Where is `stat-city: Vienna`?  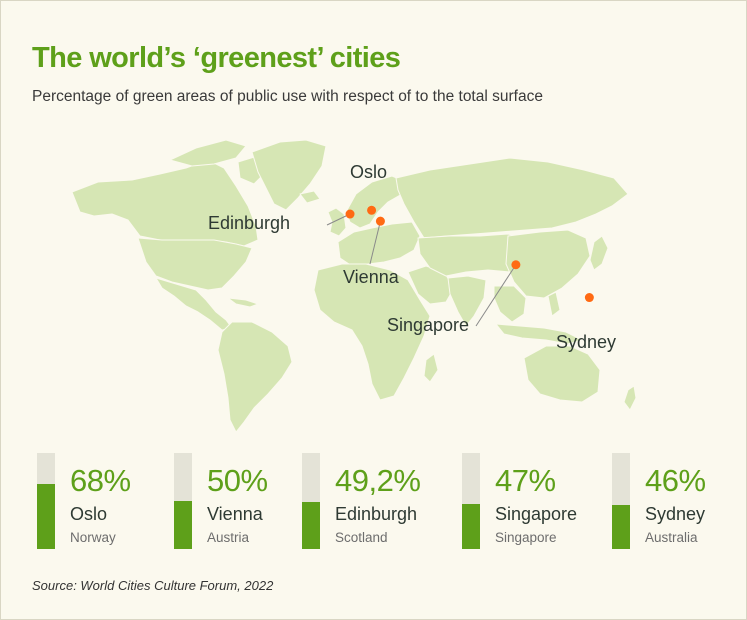
stat-city: Vienna is located at coordinates (235, 514).